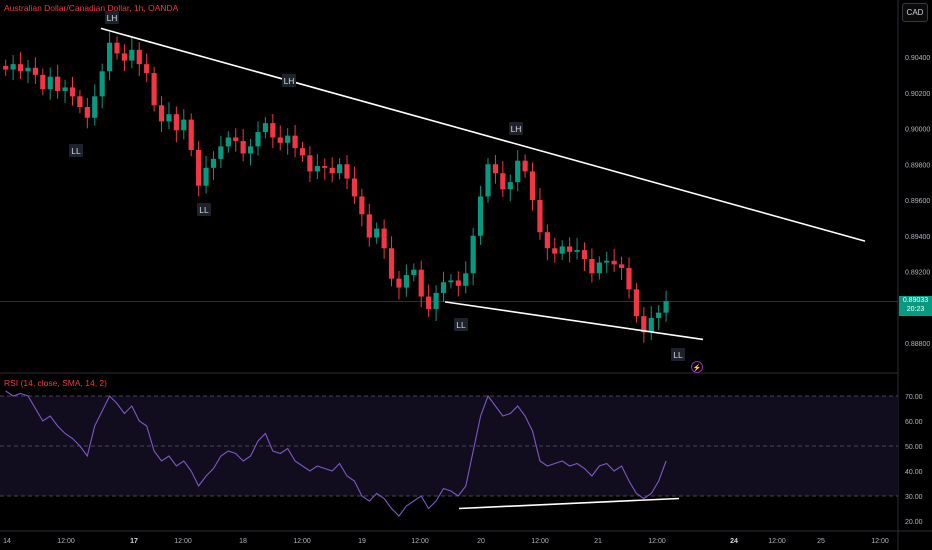  I want to click on price-tick-label: 0.90000, so click(917, 130).